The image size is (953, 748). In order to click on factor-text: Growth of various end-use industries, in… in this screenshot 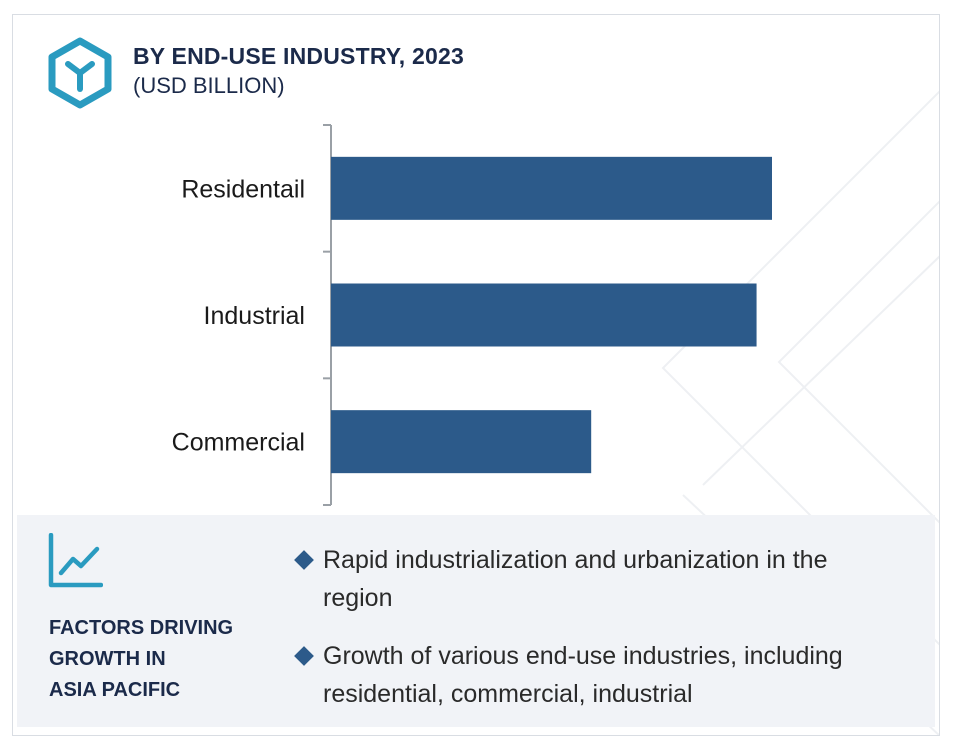, I will do `click(583, 675)`.